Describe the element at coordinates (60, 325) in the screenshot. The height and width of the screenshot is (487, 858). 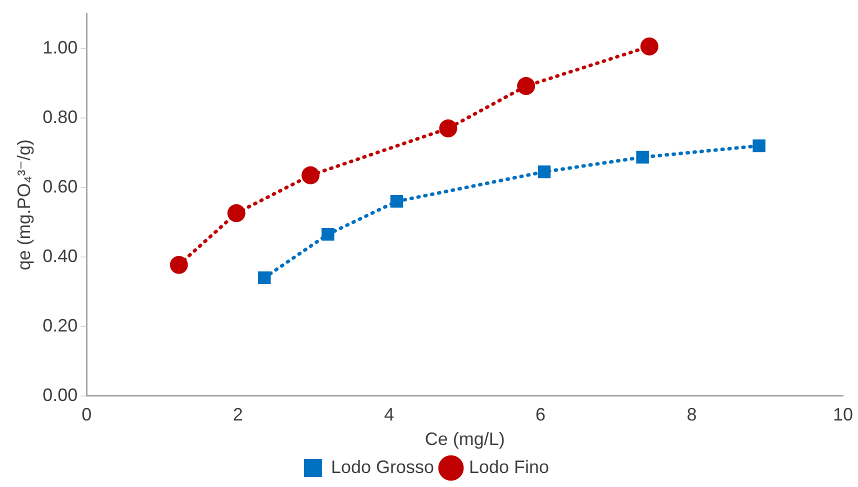
I see `y-tick-label: 0.20` at that location.